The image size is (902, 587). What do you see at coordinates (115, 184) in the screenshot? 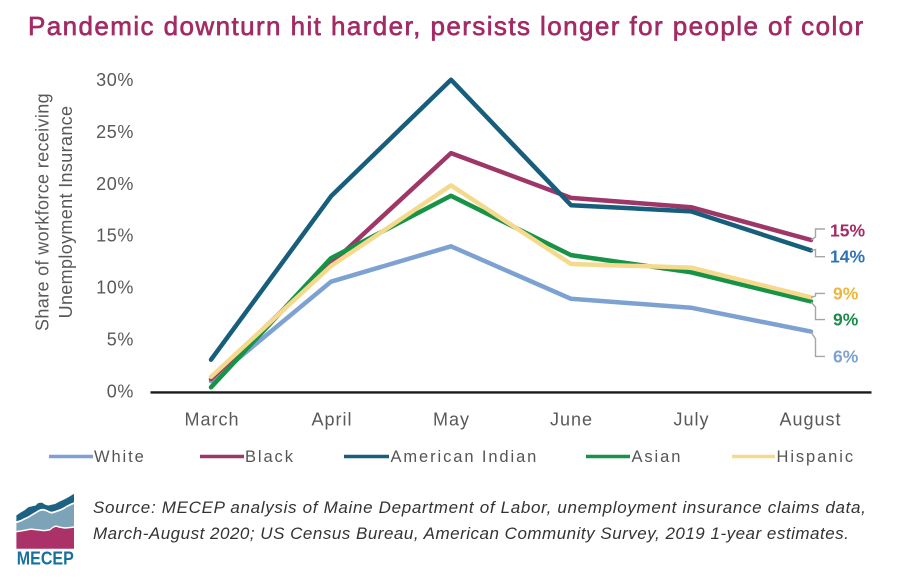
I see `svg-text: 20%` at bounding box center [115, 184].